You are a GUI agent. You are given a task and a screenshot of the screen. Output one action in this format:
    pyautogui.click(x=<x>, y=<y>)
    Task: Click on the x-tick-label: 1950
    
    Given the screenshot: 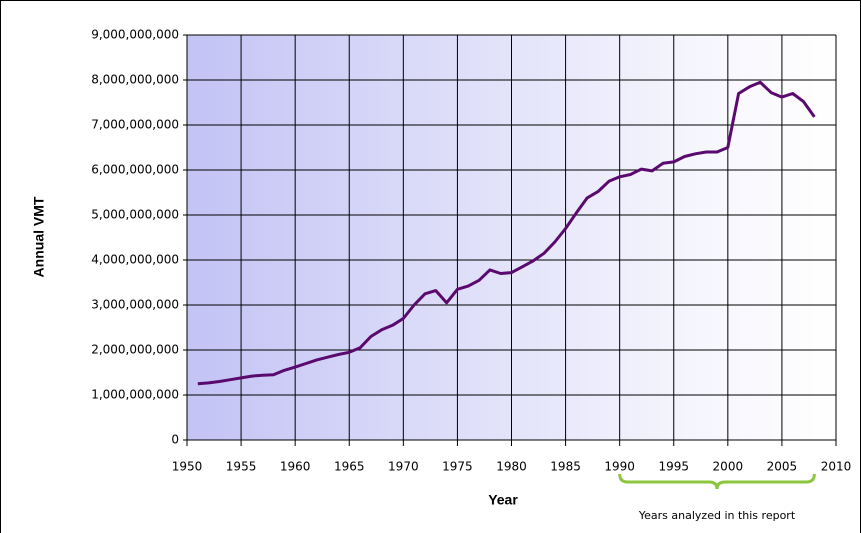 What is the action you would take?
    pyautogui.click(x=187, y=467)
    